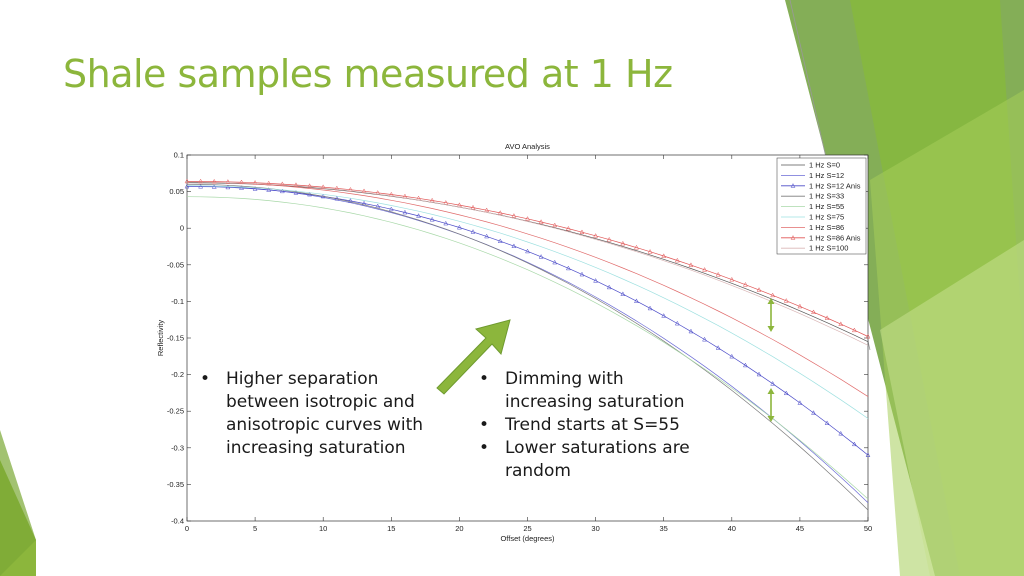 Image resolution: width=1024 pixels, height=576 pixels. What do you see at coordinates (594, 391) in the screenshot?
I see `bullet-item: Dimming with increasing saturation` at bounding box center [594, 391].